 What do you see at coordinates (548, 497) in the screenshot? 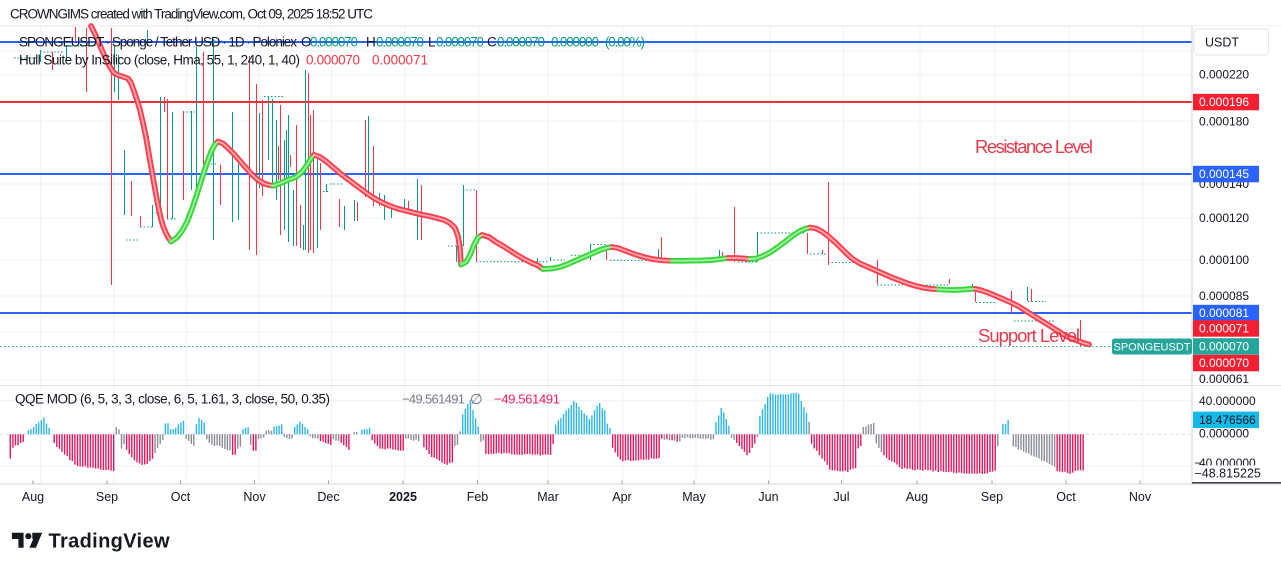
I see `svg-text: Mar` at bounding box center [548, 497].